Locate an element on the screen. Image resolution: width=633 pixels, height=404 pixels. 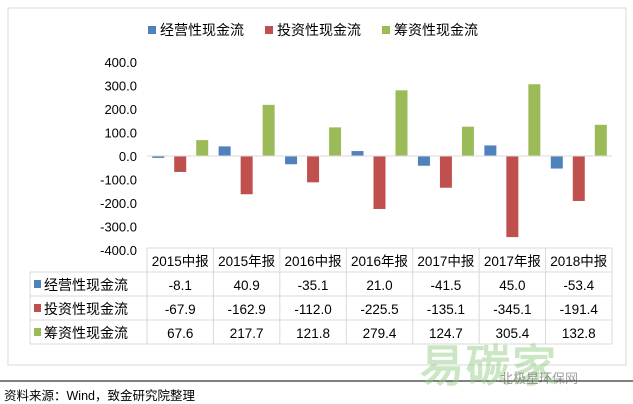
table-category-label: 2015年报 is located at coordinates (246, 261).